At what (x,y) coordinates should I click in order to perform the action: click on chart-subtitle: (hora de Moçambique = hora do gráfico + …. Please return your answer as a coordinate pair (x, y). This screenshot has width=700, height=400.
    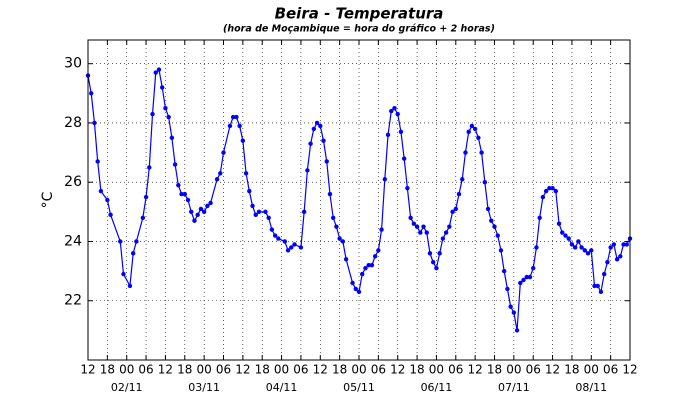
    Looking at the image, I should click on (359, 29).